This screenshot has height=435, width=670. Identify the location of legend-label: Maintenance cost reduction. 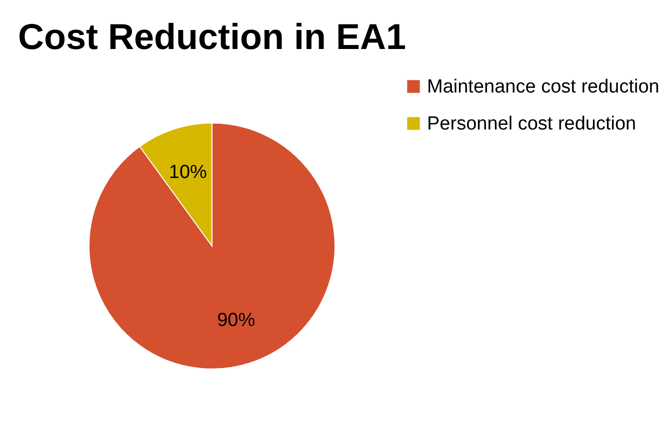
(543, 87).